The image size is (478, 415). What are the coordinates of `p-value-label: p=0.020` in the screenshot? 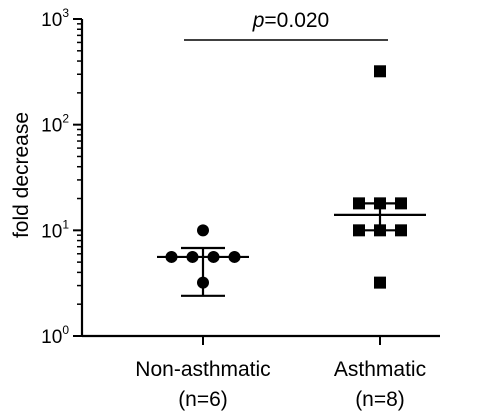 It's located at (291, 20).